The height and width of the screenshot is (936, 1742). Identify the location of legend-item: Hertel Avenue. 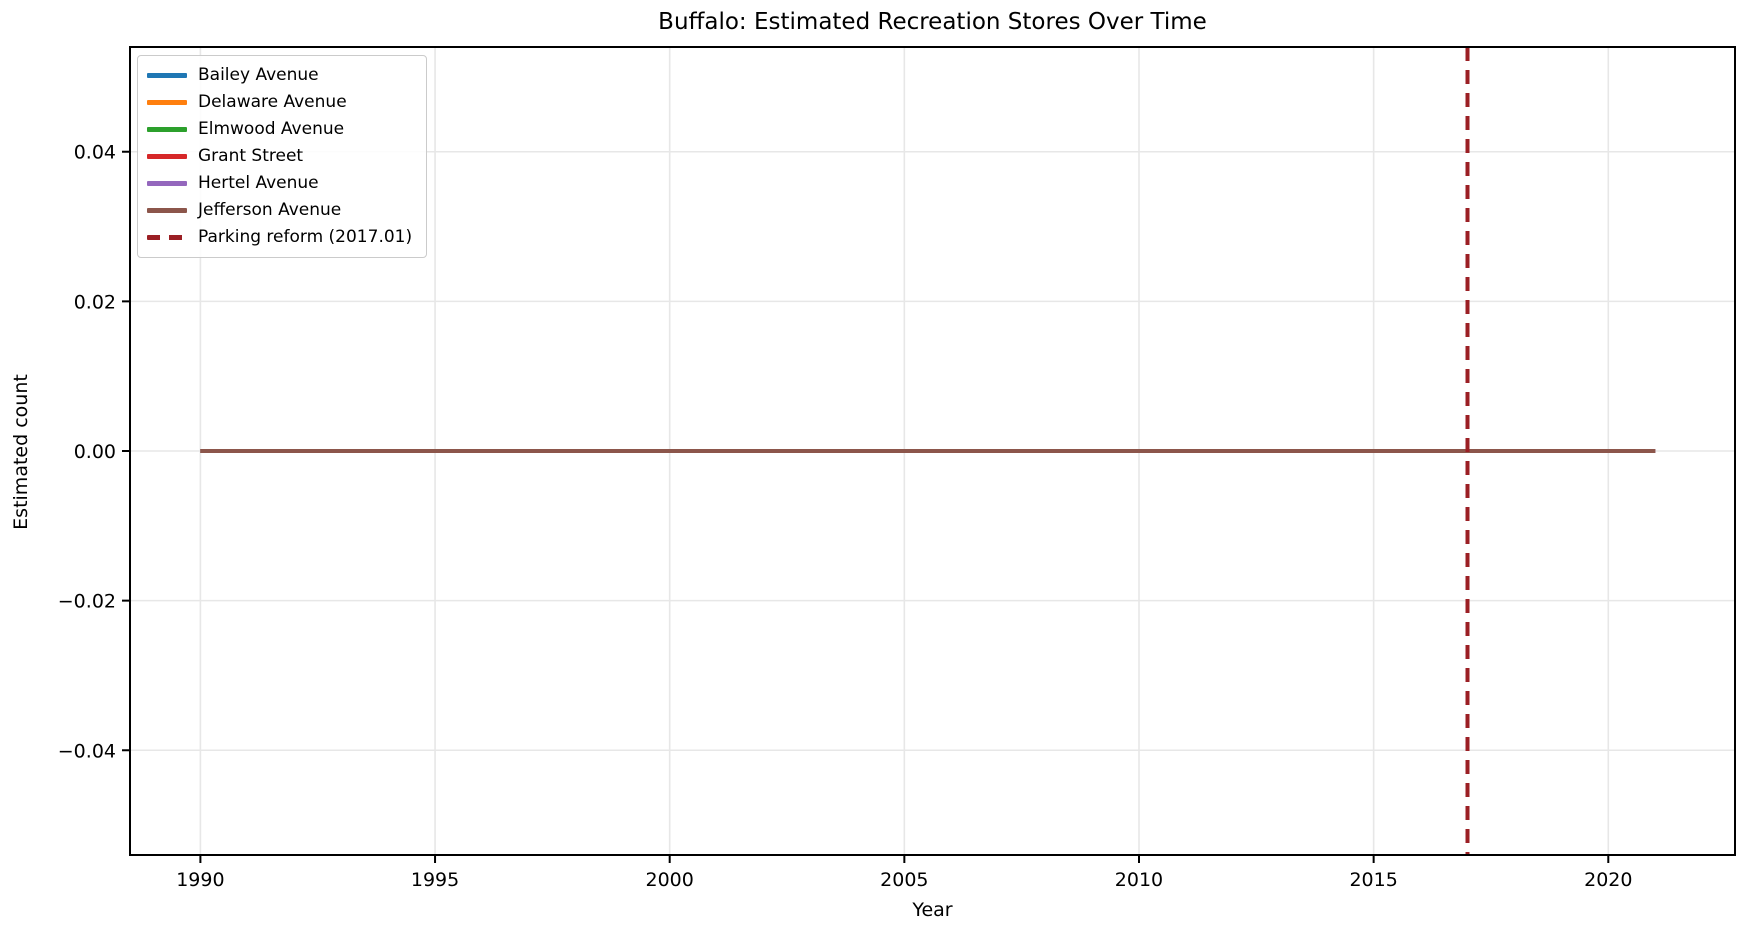
(281, 183).